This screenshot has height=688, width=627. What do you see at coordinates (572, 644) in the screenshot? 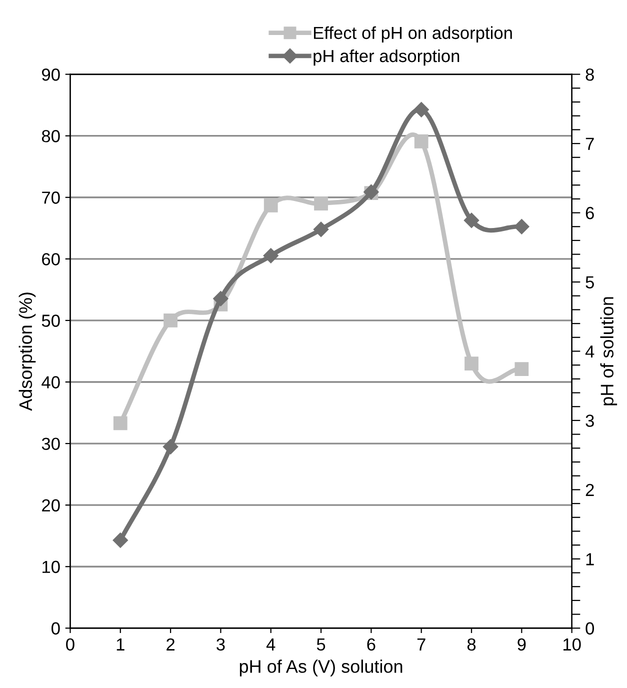
I see `x-tick-label: 10` at bounding box center [572, 644].